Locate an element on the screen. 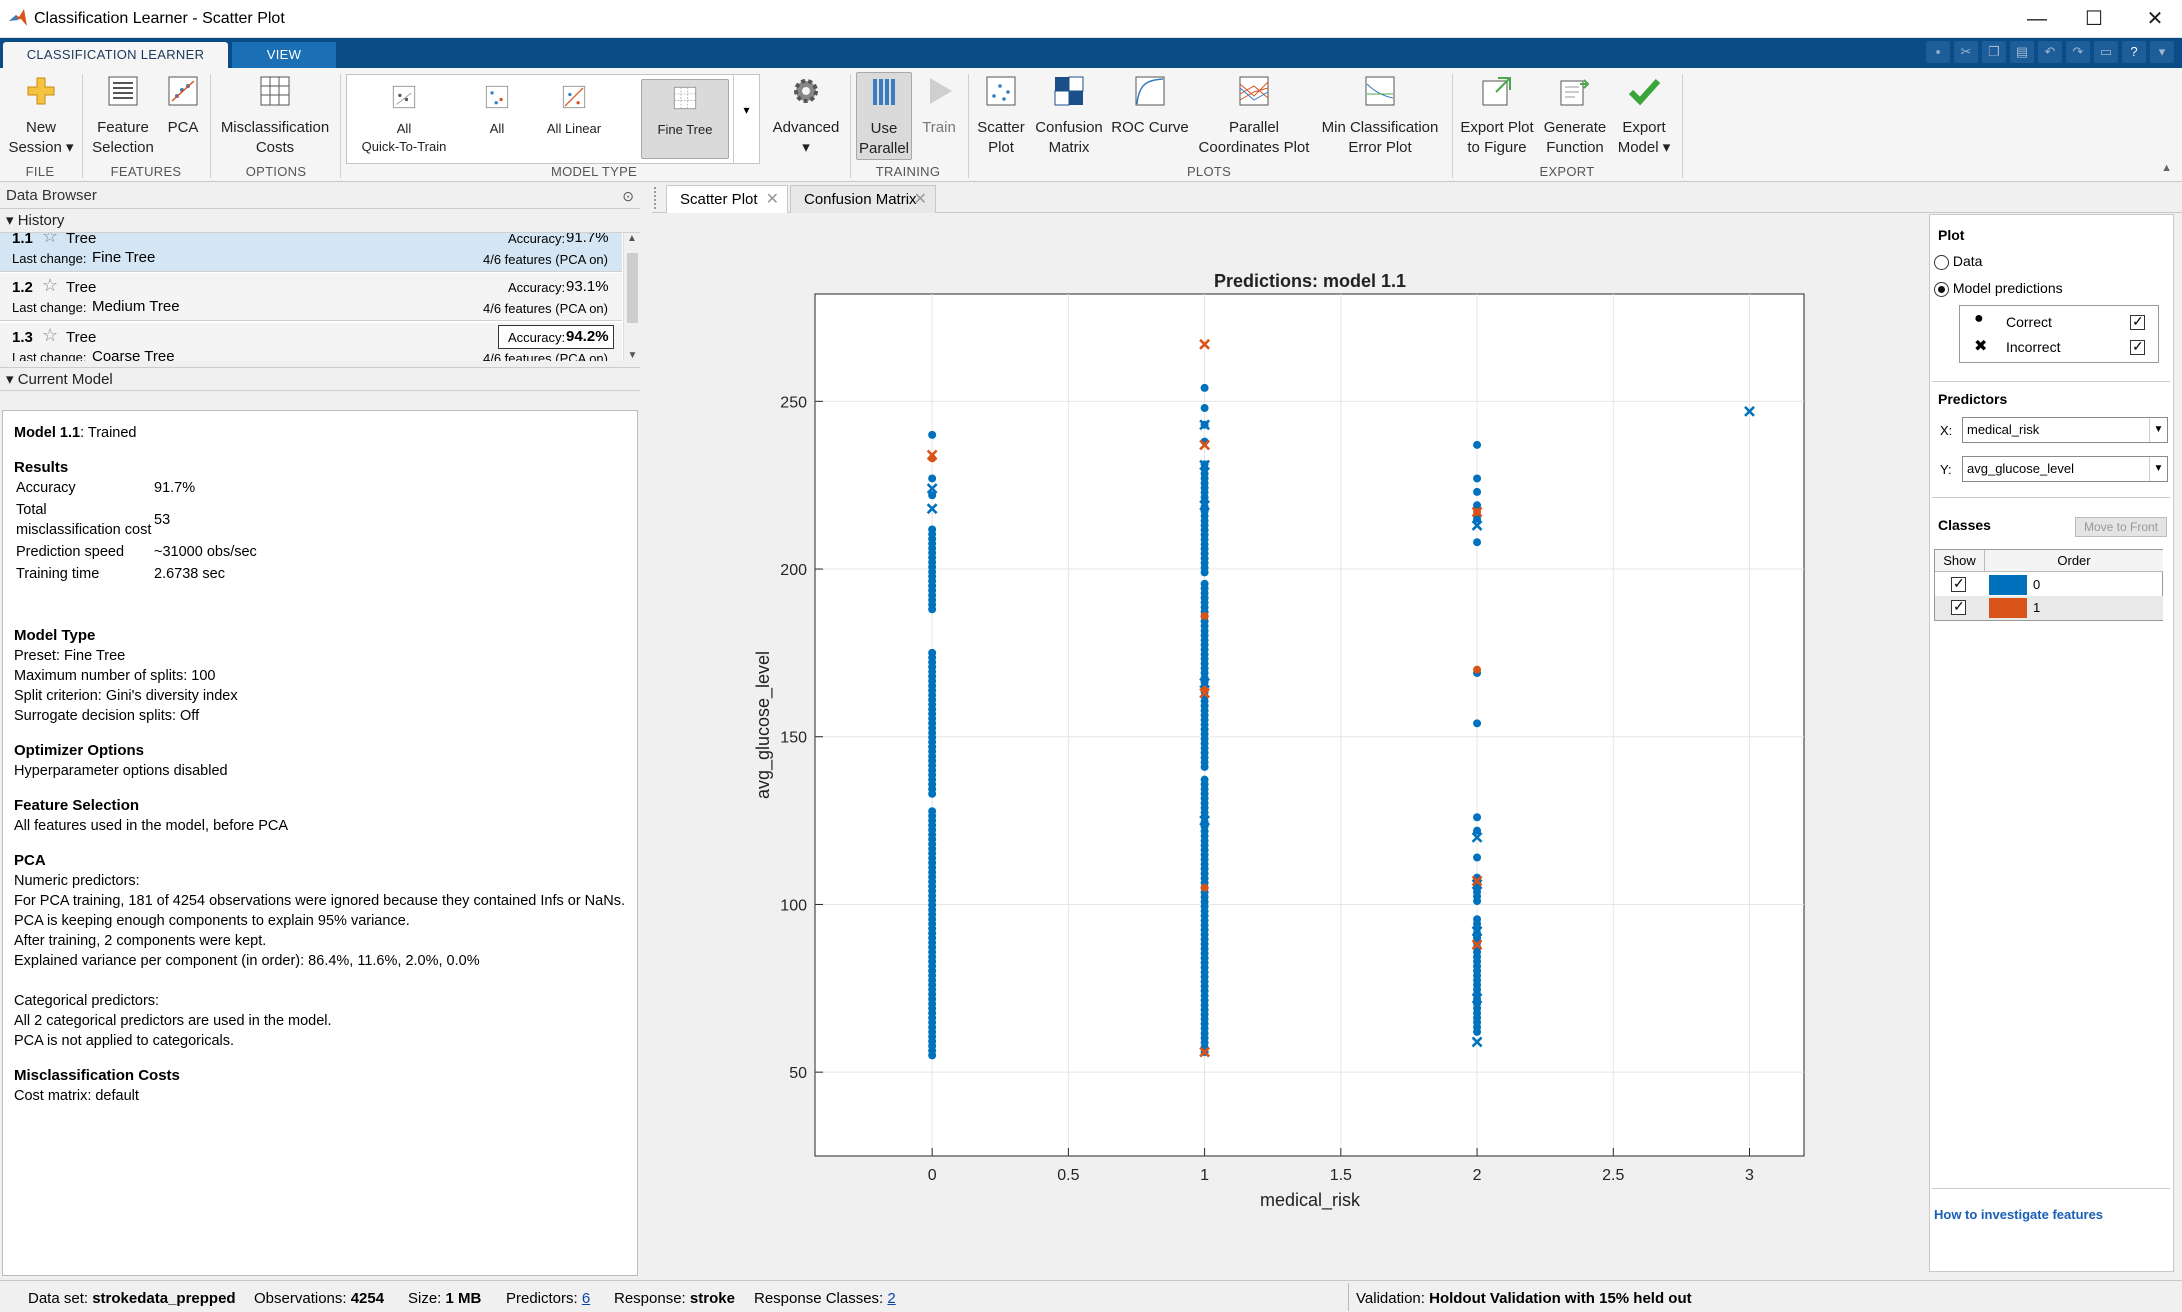  parallel-coordinates-button: Parallel Coordinates Plot is located at coordinates (1254, 116).